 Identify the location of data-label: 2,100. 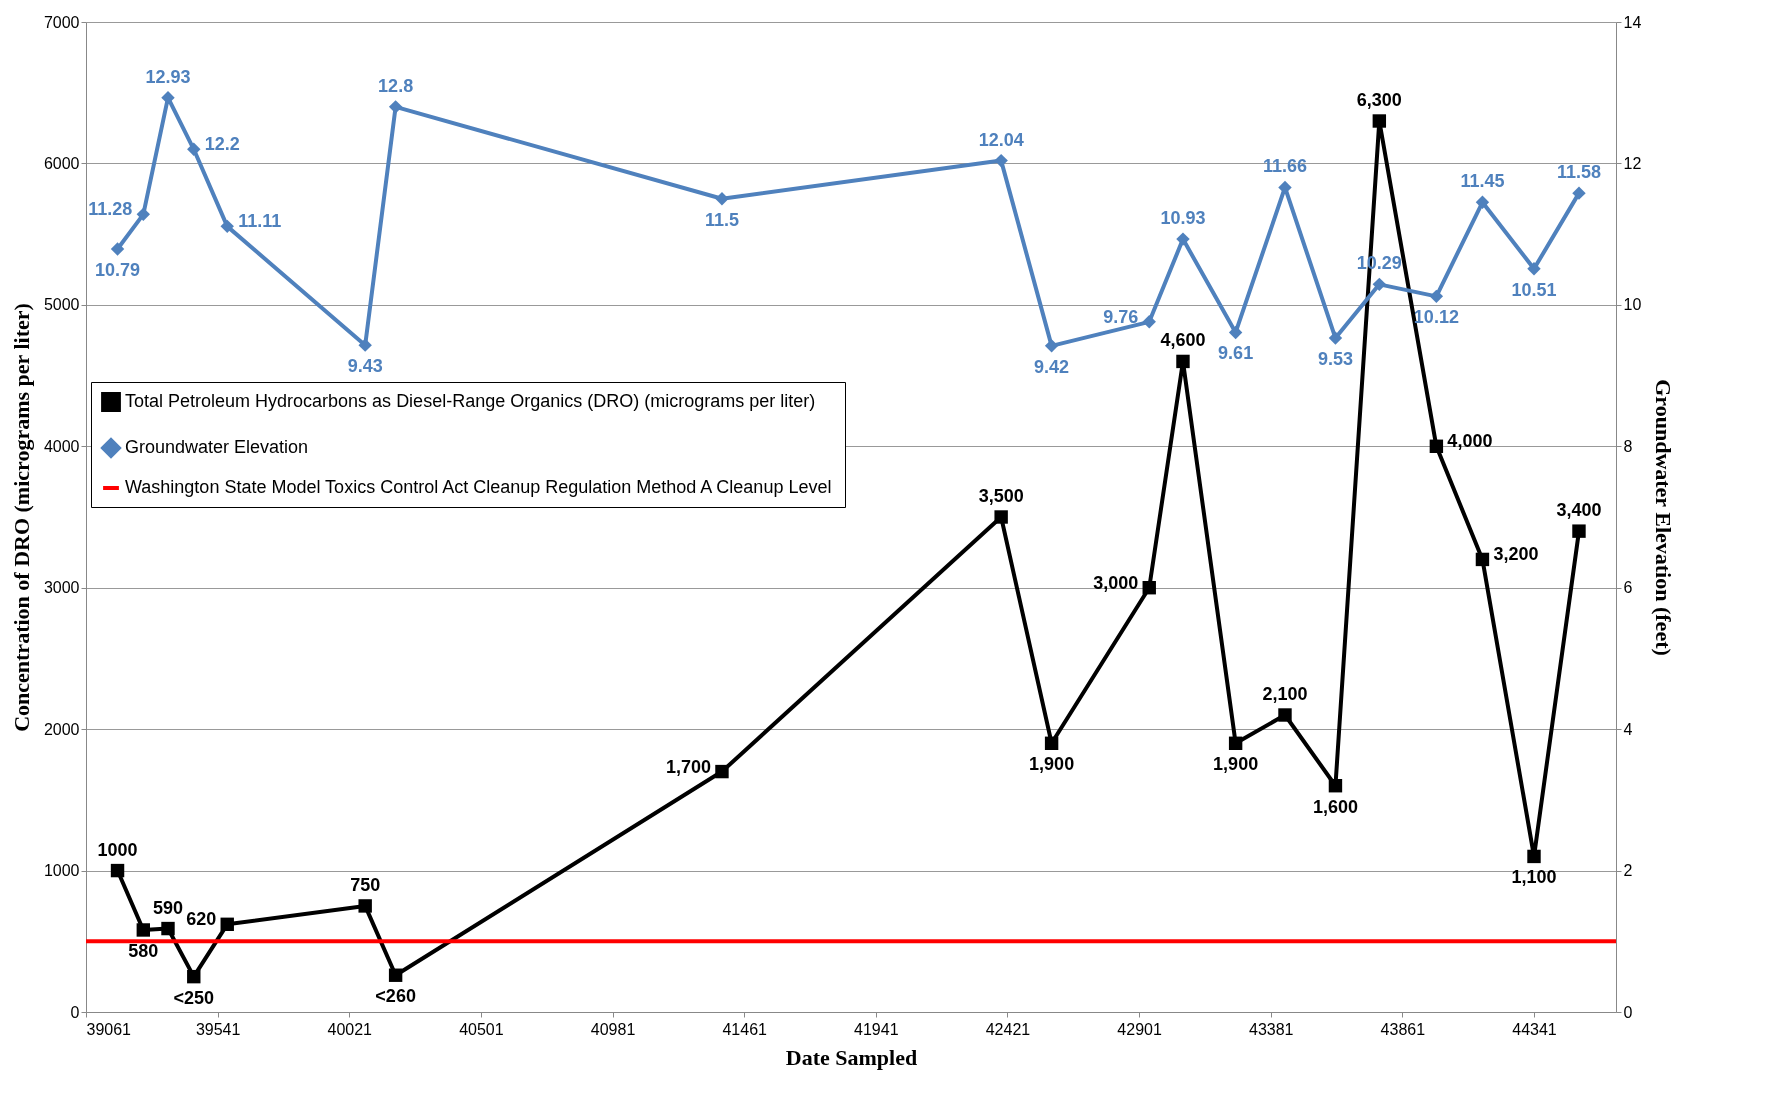
(1285, 694).